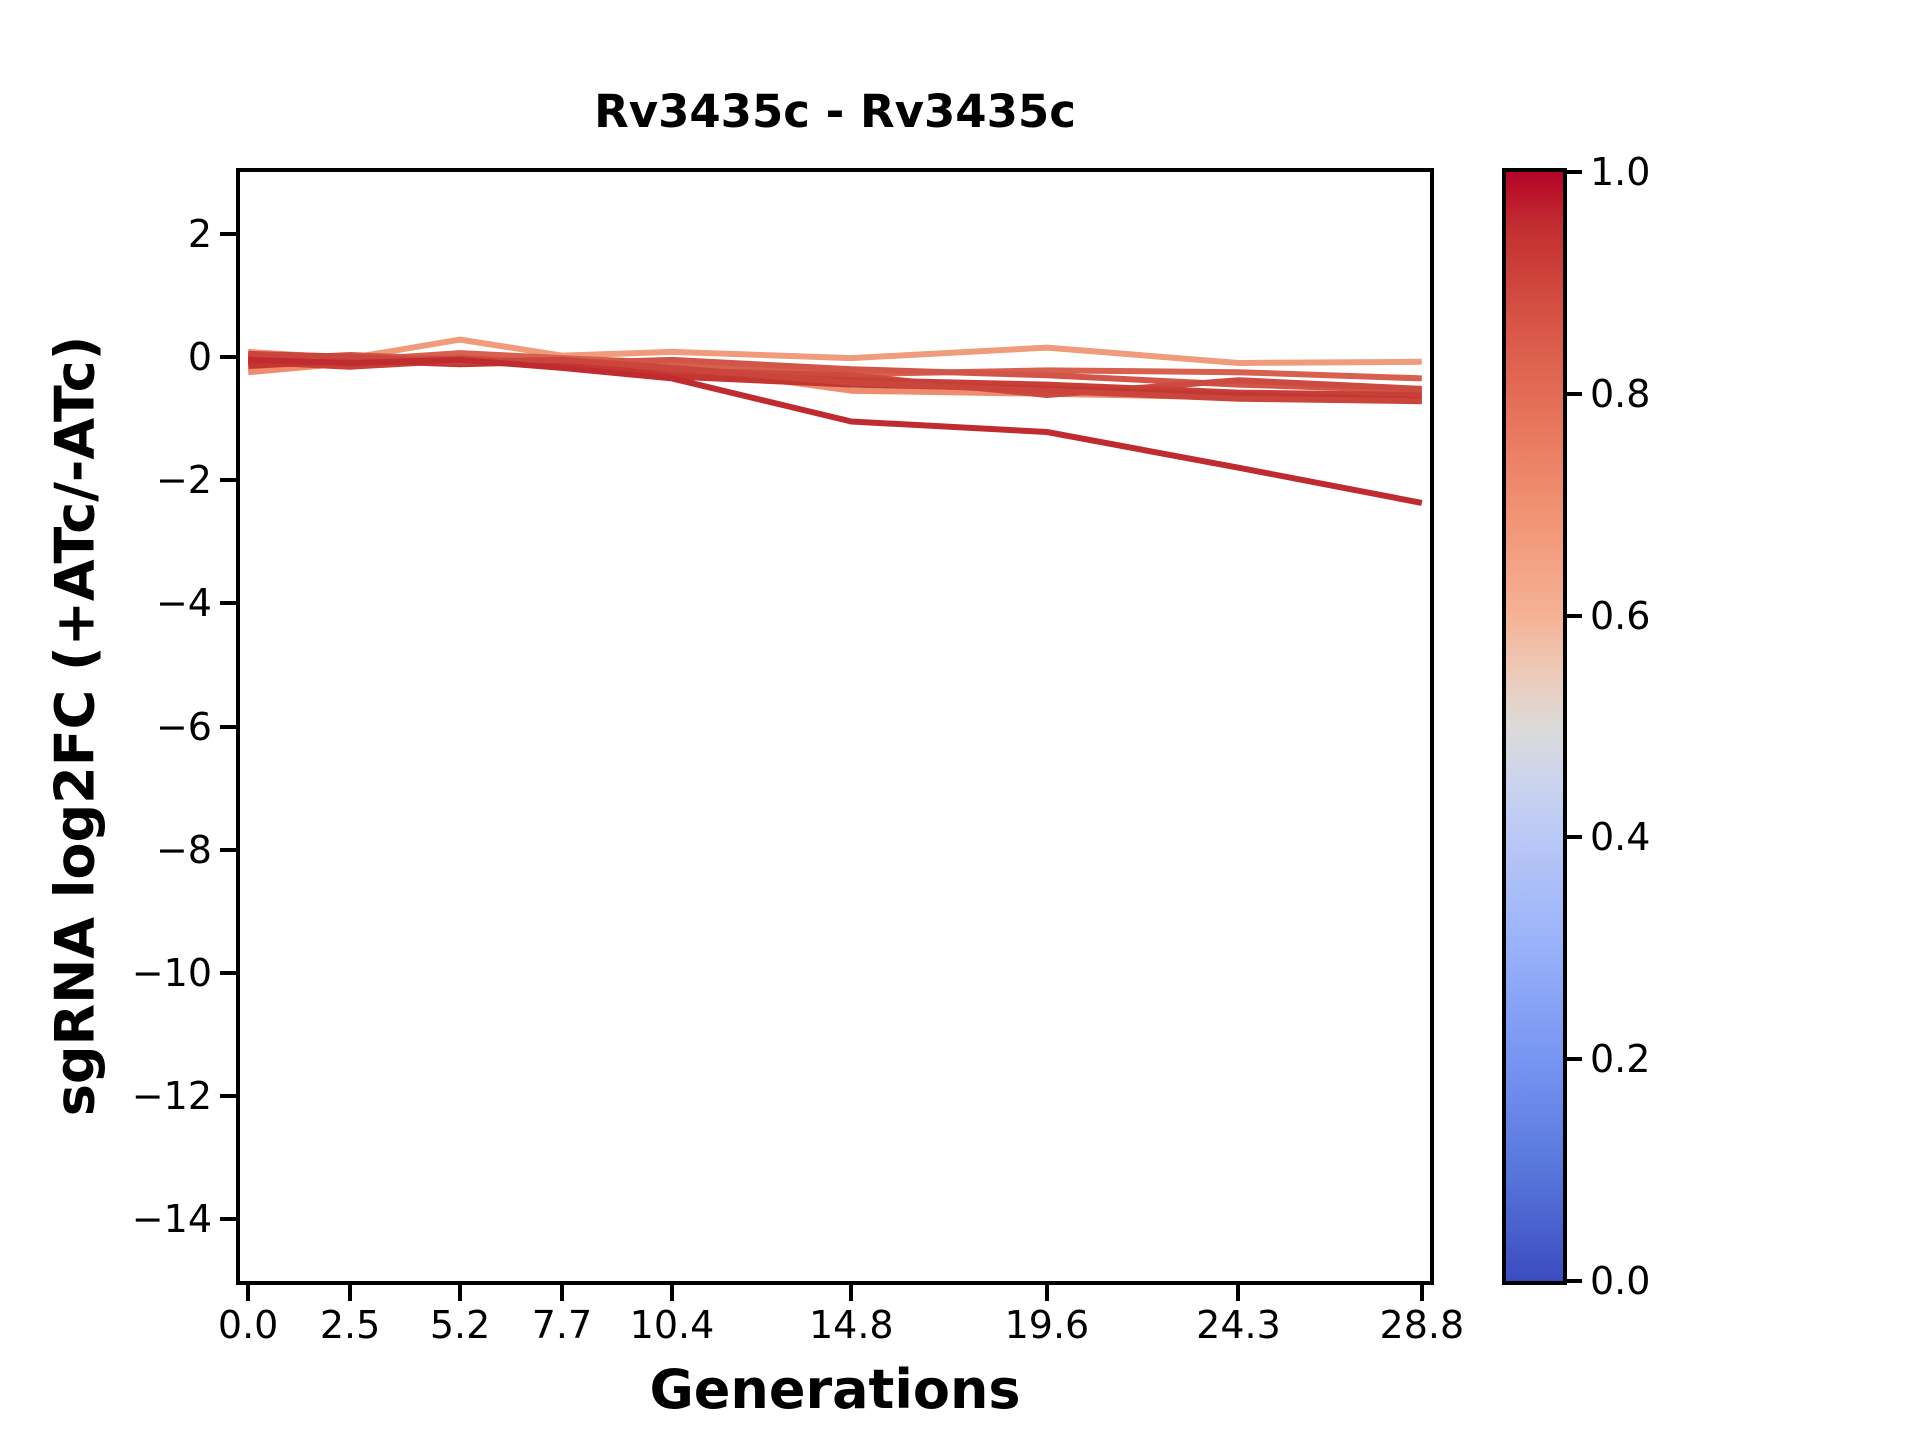  What do you see at coordinates (183, 726) in the screenshot?
I see `y-tick-label: −6` at bounding box center [183, 726].